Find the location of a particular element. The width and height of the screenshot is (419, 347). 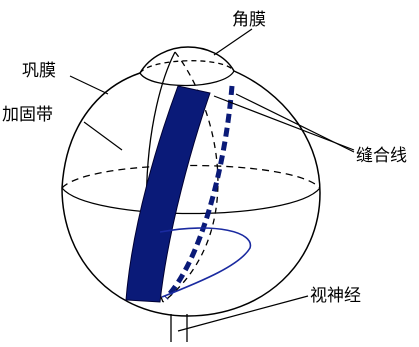

limbus-ellipse is located at coordinates (187, 73).